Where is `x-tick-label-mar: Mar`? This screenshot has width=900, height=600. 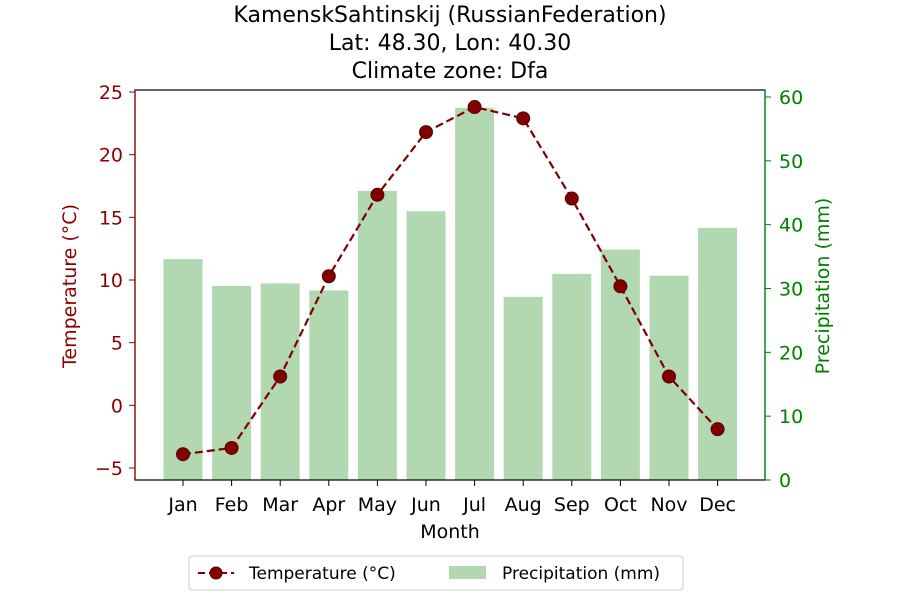 x-tick-label-mar: Mar is located at coordinates (280, 505).